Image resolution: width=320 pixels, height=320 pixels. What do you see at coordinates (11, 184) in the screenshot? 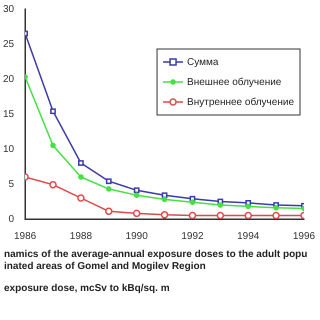
I see `y-tick-label: 5` at bounding box center [11, 184].